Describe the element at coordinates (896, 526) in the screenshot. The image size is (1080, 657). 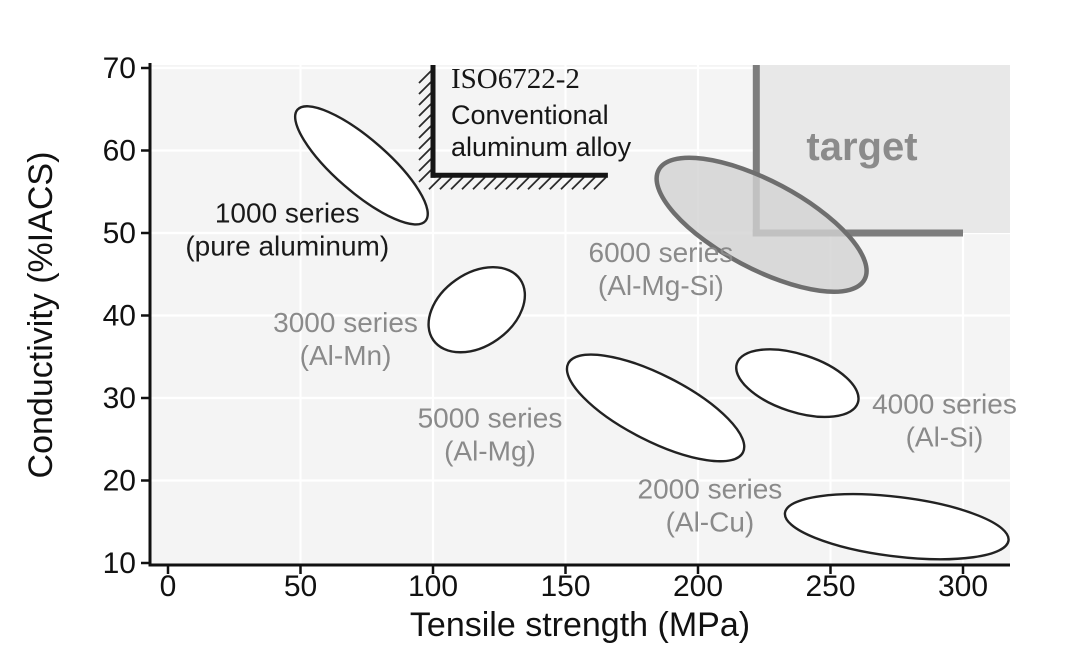
I see `ellipse-2000-series` at that location.